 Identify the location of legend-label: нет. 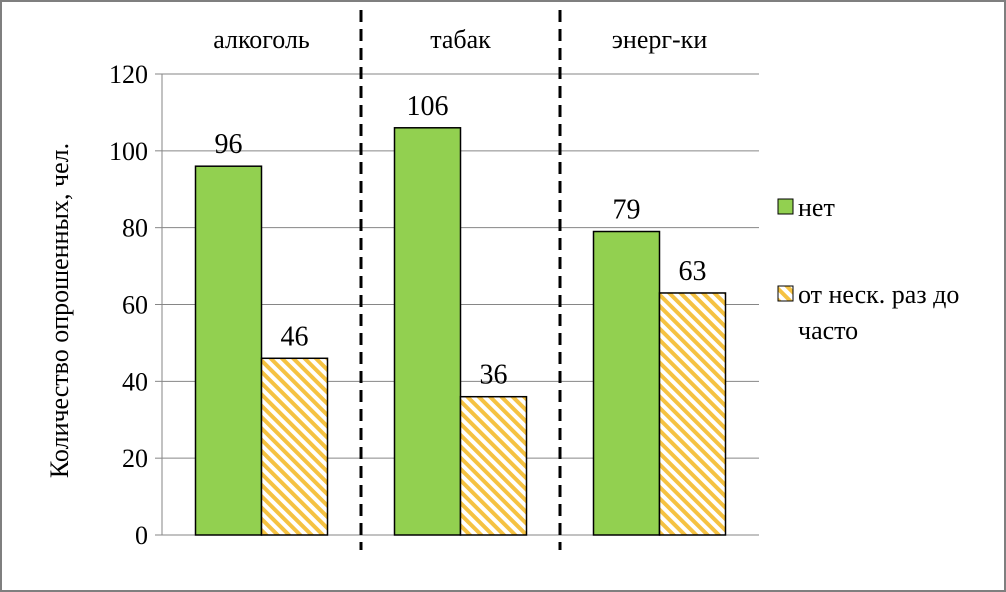
(816, 207).